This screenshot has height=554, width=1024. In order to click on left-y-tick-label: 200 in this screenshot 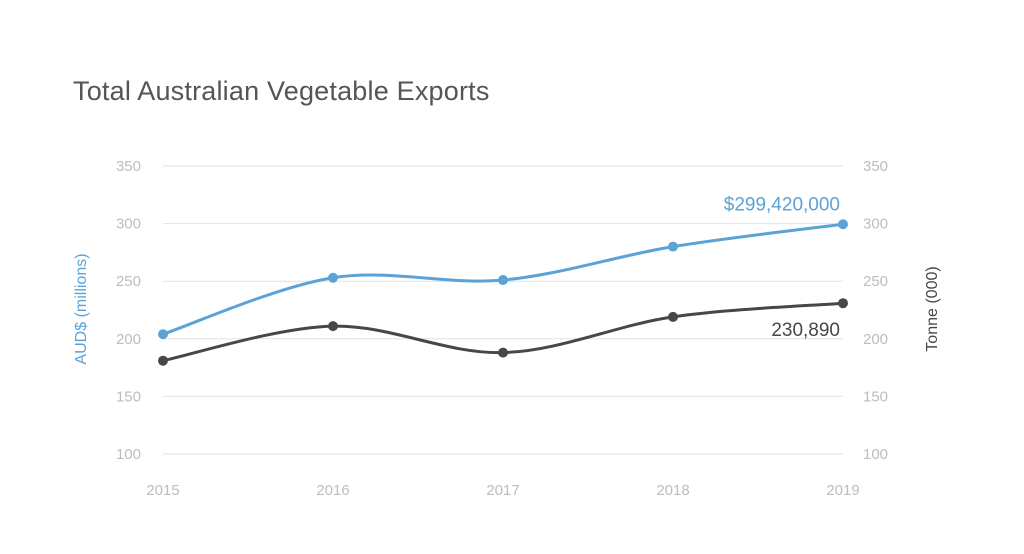, I will do `click(128, 339)`.